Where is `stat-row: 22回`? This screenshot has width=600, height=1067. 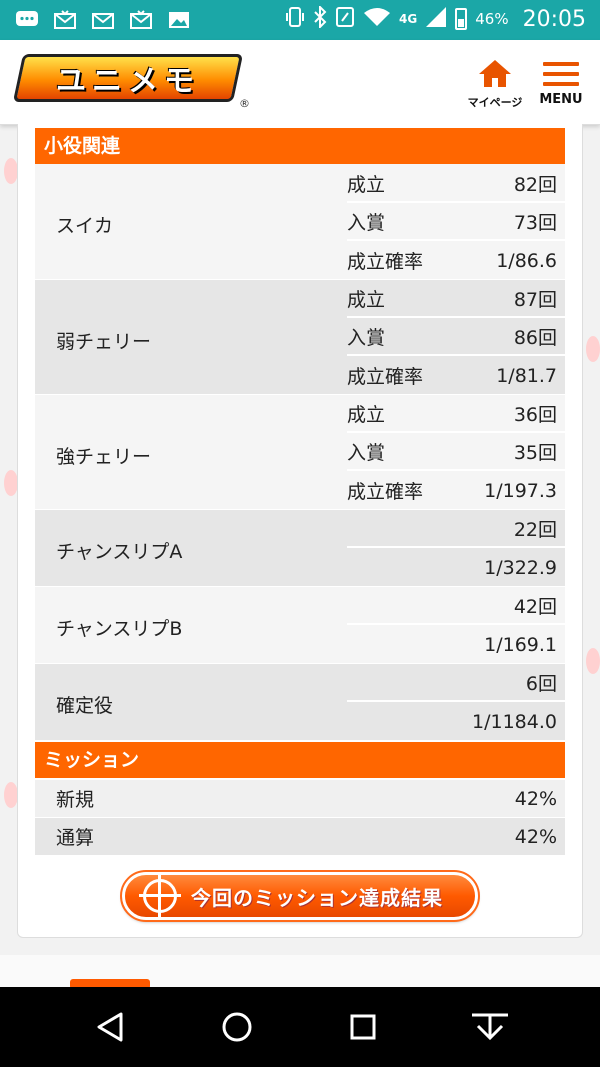 stat-row: 22回 is located at coordinates (456, 529).